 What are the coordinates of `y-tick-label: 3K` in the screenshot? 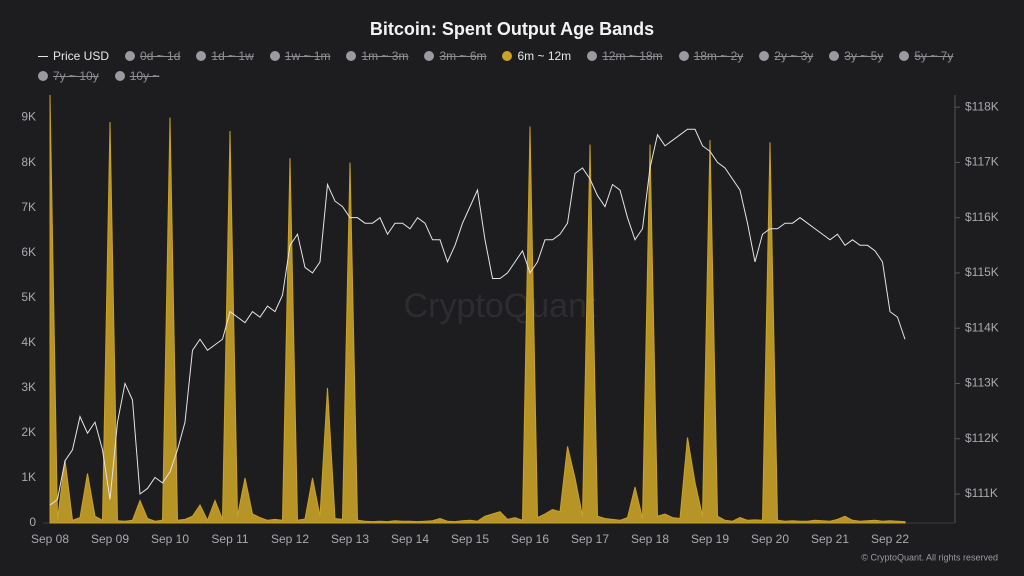 It's located at (28, 387).